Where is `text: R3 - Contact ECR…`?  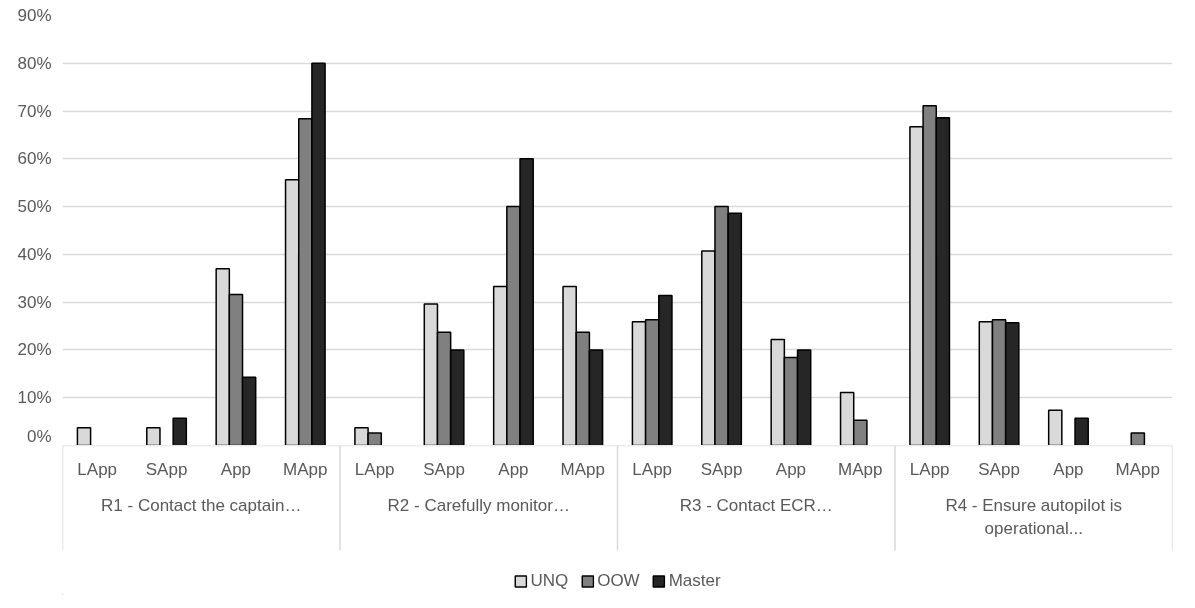 text: R3 - Contact ECR… is located at coordinates (756, 505).